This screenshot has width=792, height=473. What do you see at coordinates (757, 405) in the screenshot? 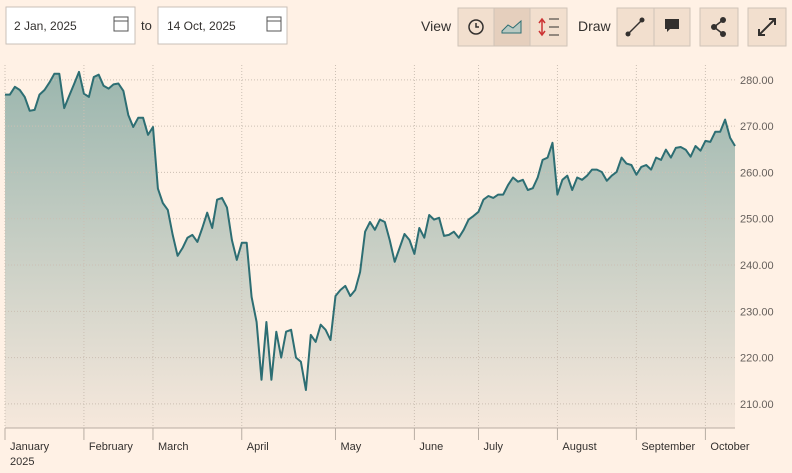
I see `y-tick-label: 210.00` at bounding box center [757, 405].